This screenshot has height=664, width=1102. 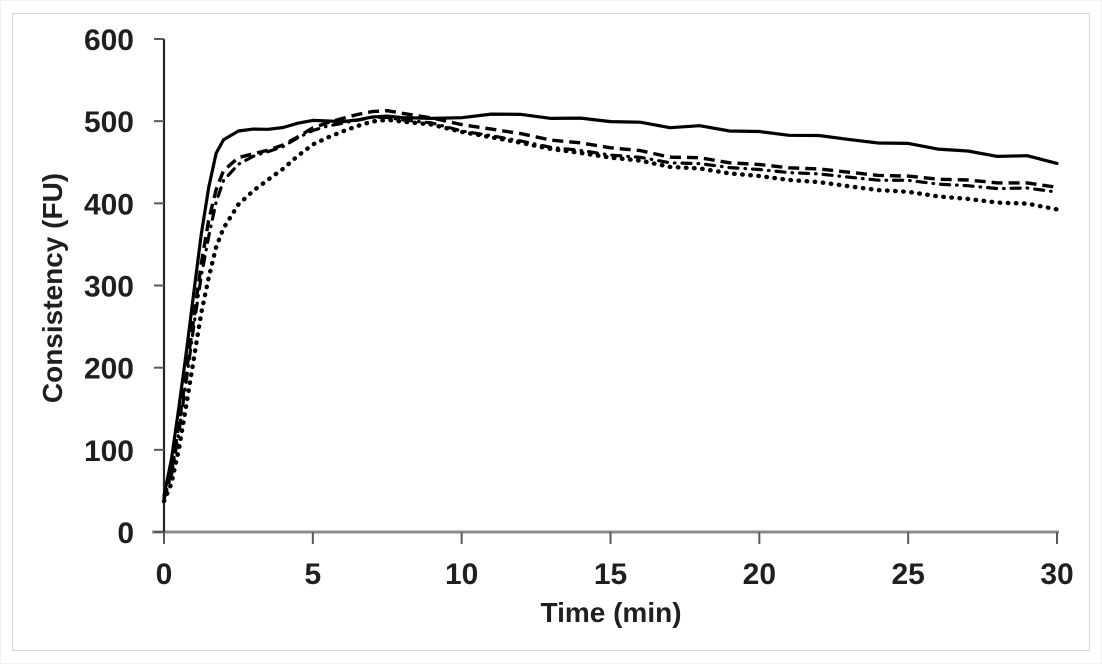 I want to click on x-tick-label: 0, so click(x=164, y=574).